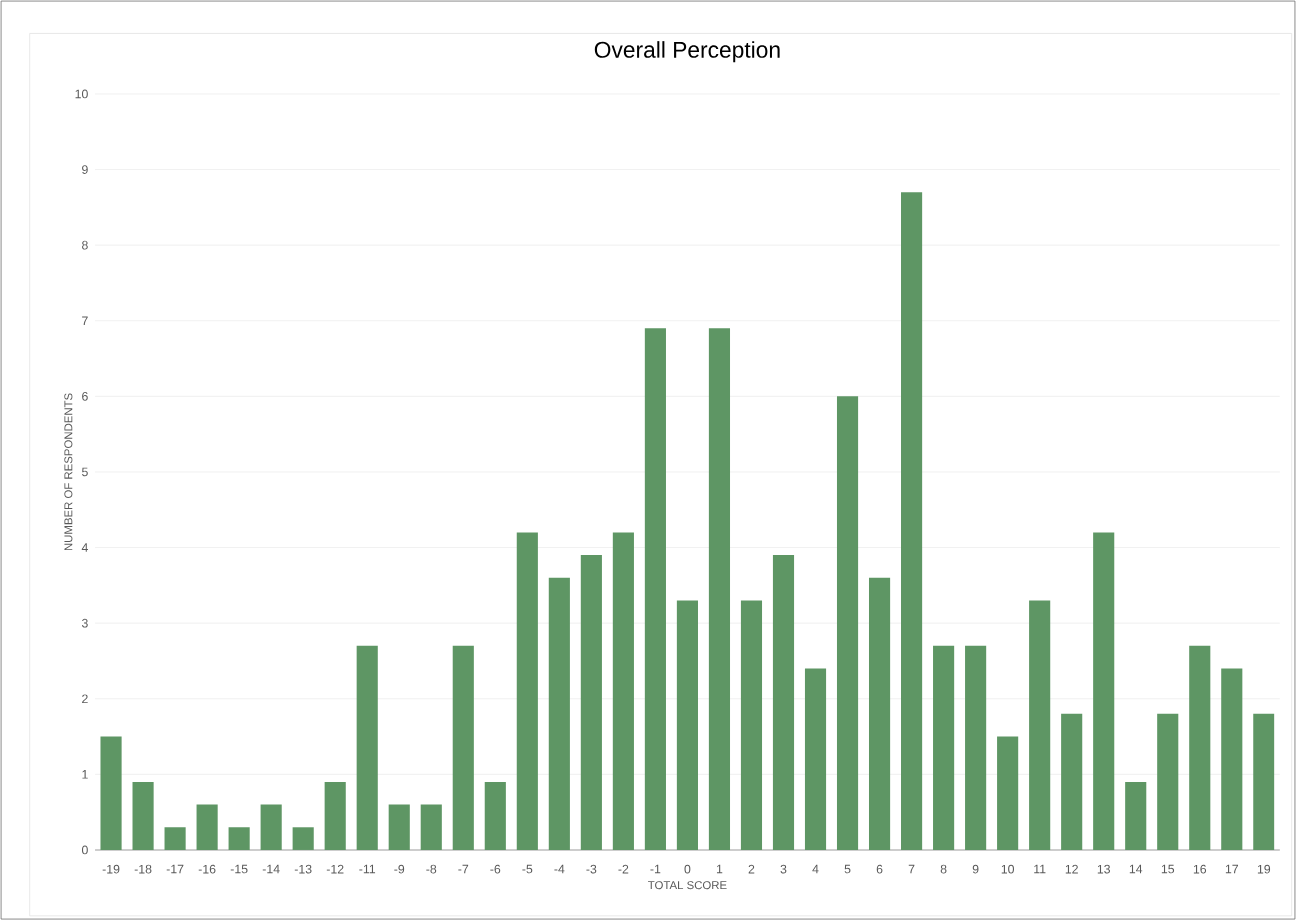 This screenshot has height=920, width=1296. What do you see at coordinates (559, 869) in the screenshot?
I see `x-tick-label: -4` at bounding box center [559, 869].